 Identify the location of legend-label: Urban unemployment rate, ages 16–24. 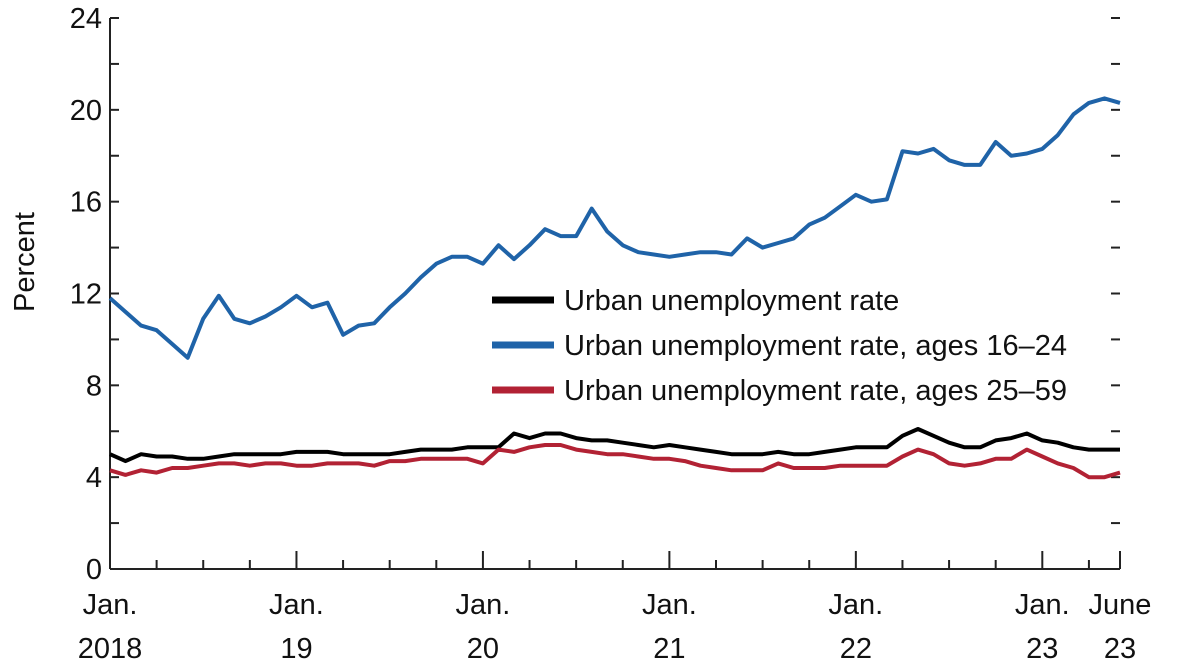
(815, 346).